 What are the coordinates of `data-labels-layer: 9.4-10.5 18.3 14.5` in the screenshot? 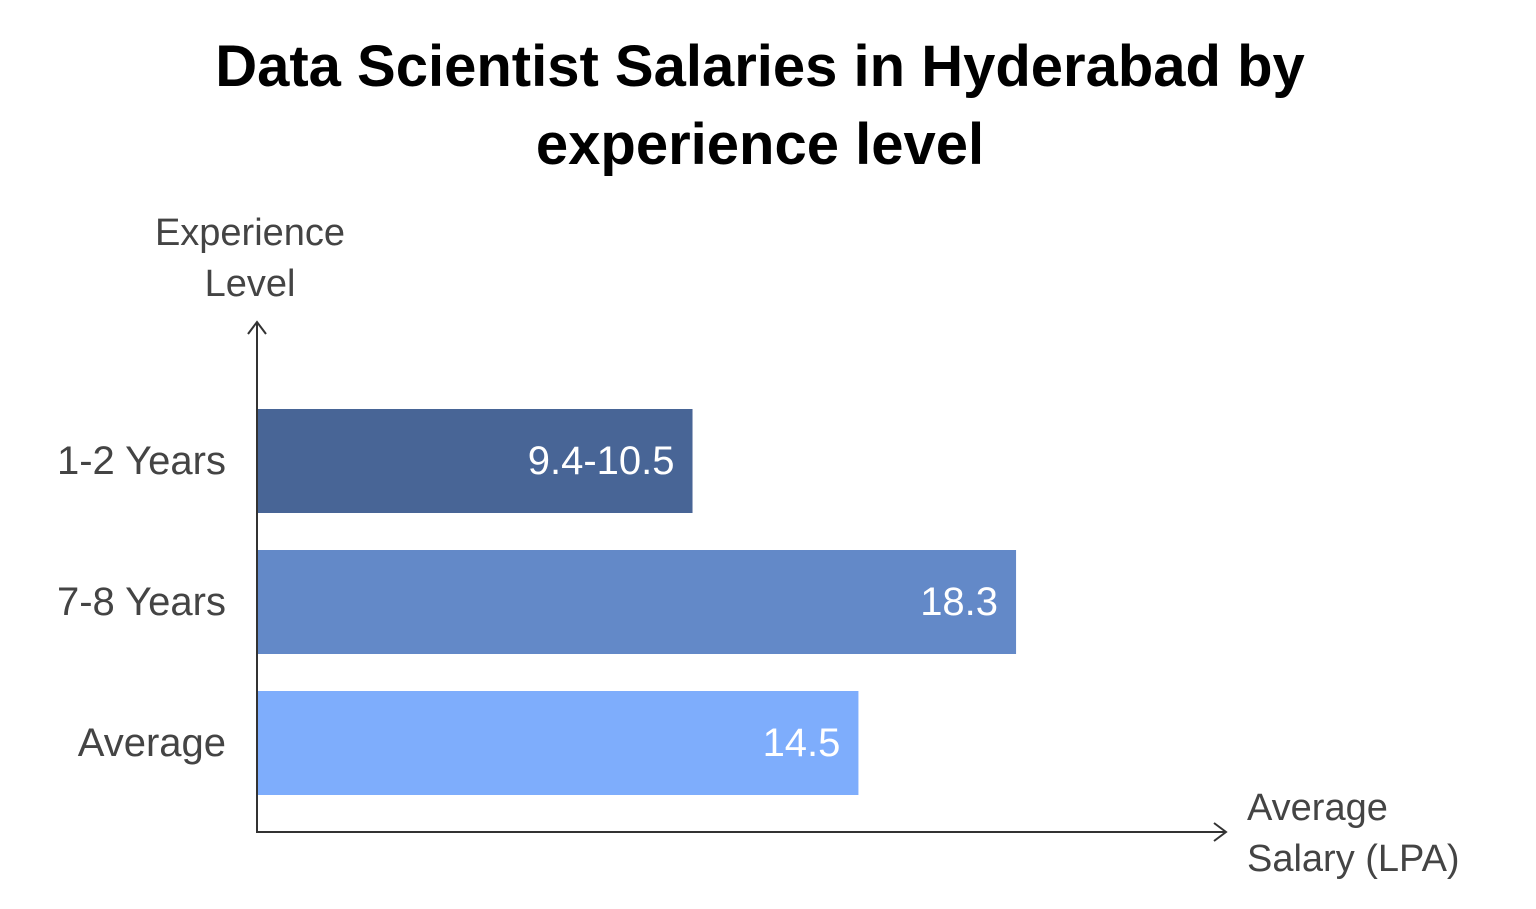 It's located at (763, 602).